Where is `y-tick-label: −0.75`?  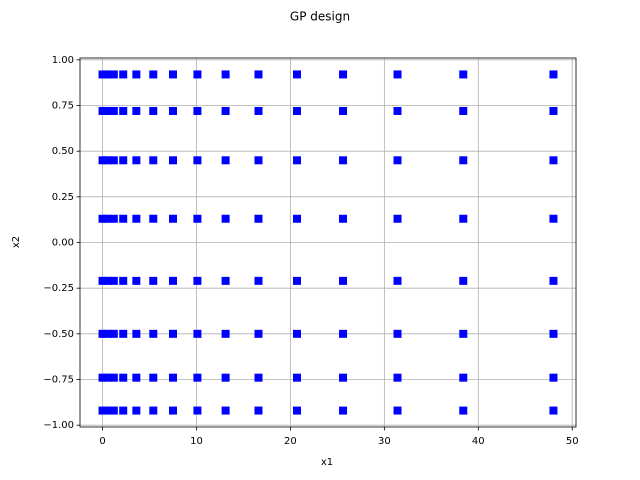 y-tick-label: −0.75 is located at coordinates (58, 380).